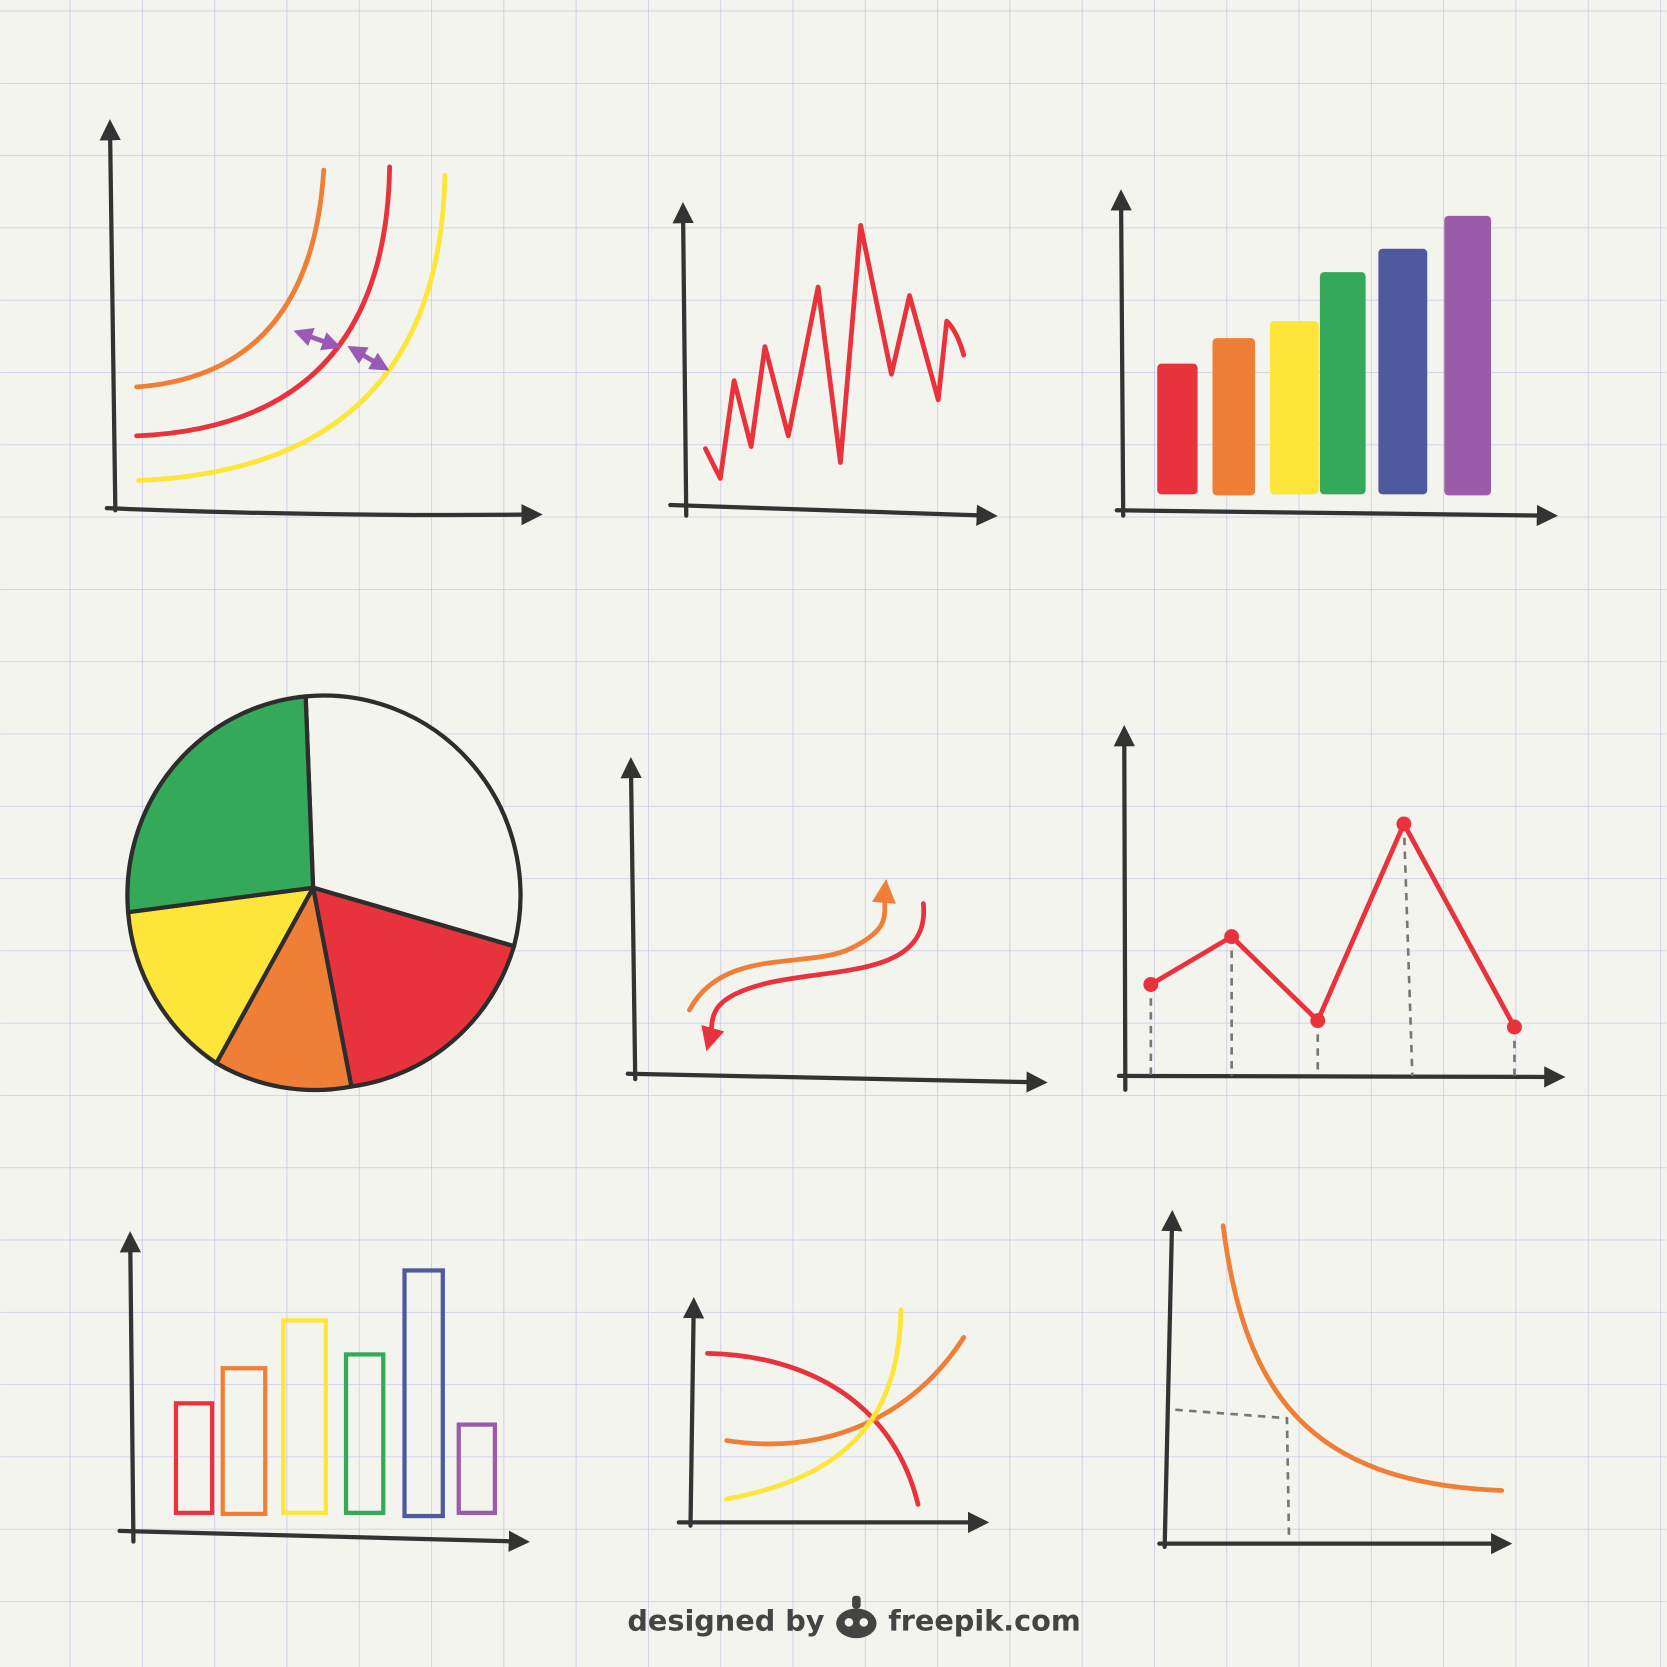 This screenshot has width=1667, height=1667. I want to click on decay-chart, so click(1335, 1382).